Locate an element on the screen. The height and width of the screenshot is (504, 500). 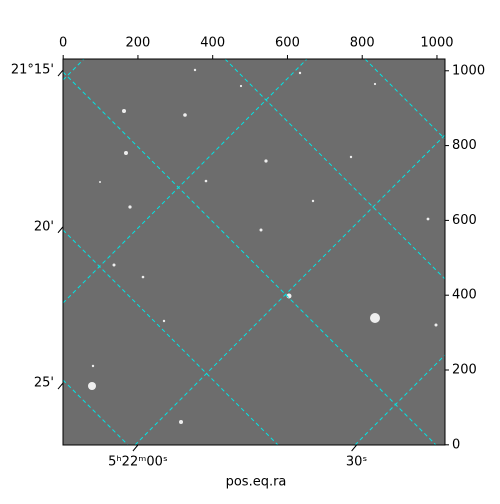
x-tick-label: 600 is located at coordinates (287, 43).